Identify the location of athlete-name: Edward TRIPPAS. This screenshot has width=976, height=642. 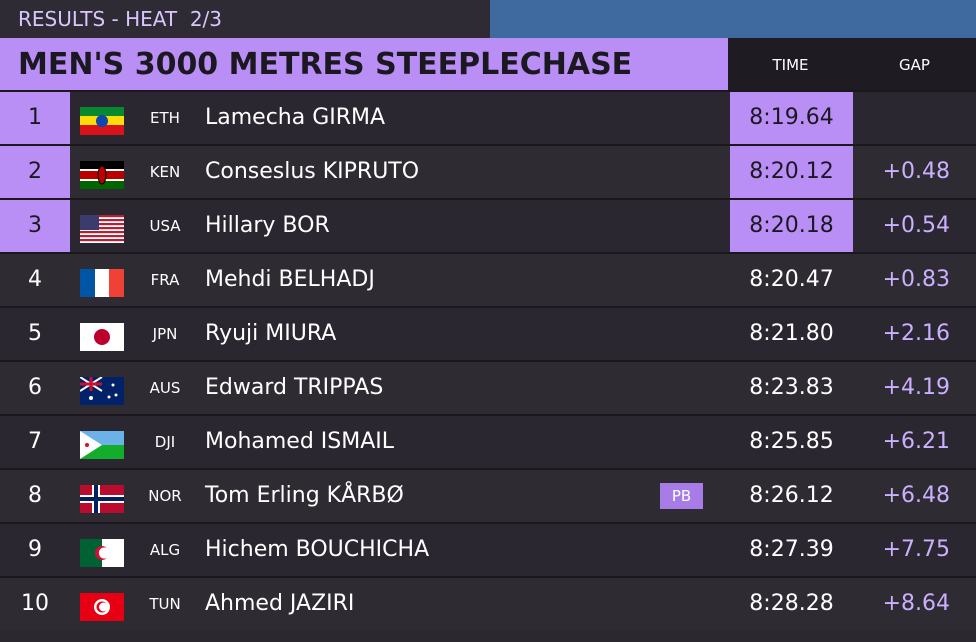
(294, 387).